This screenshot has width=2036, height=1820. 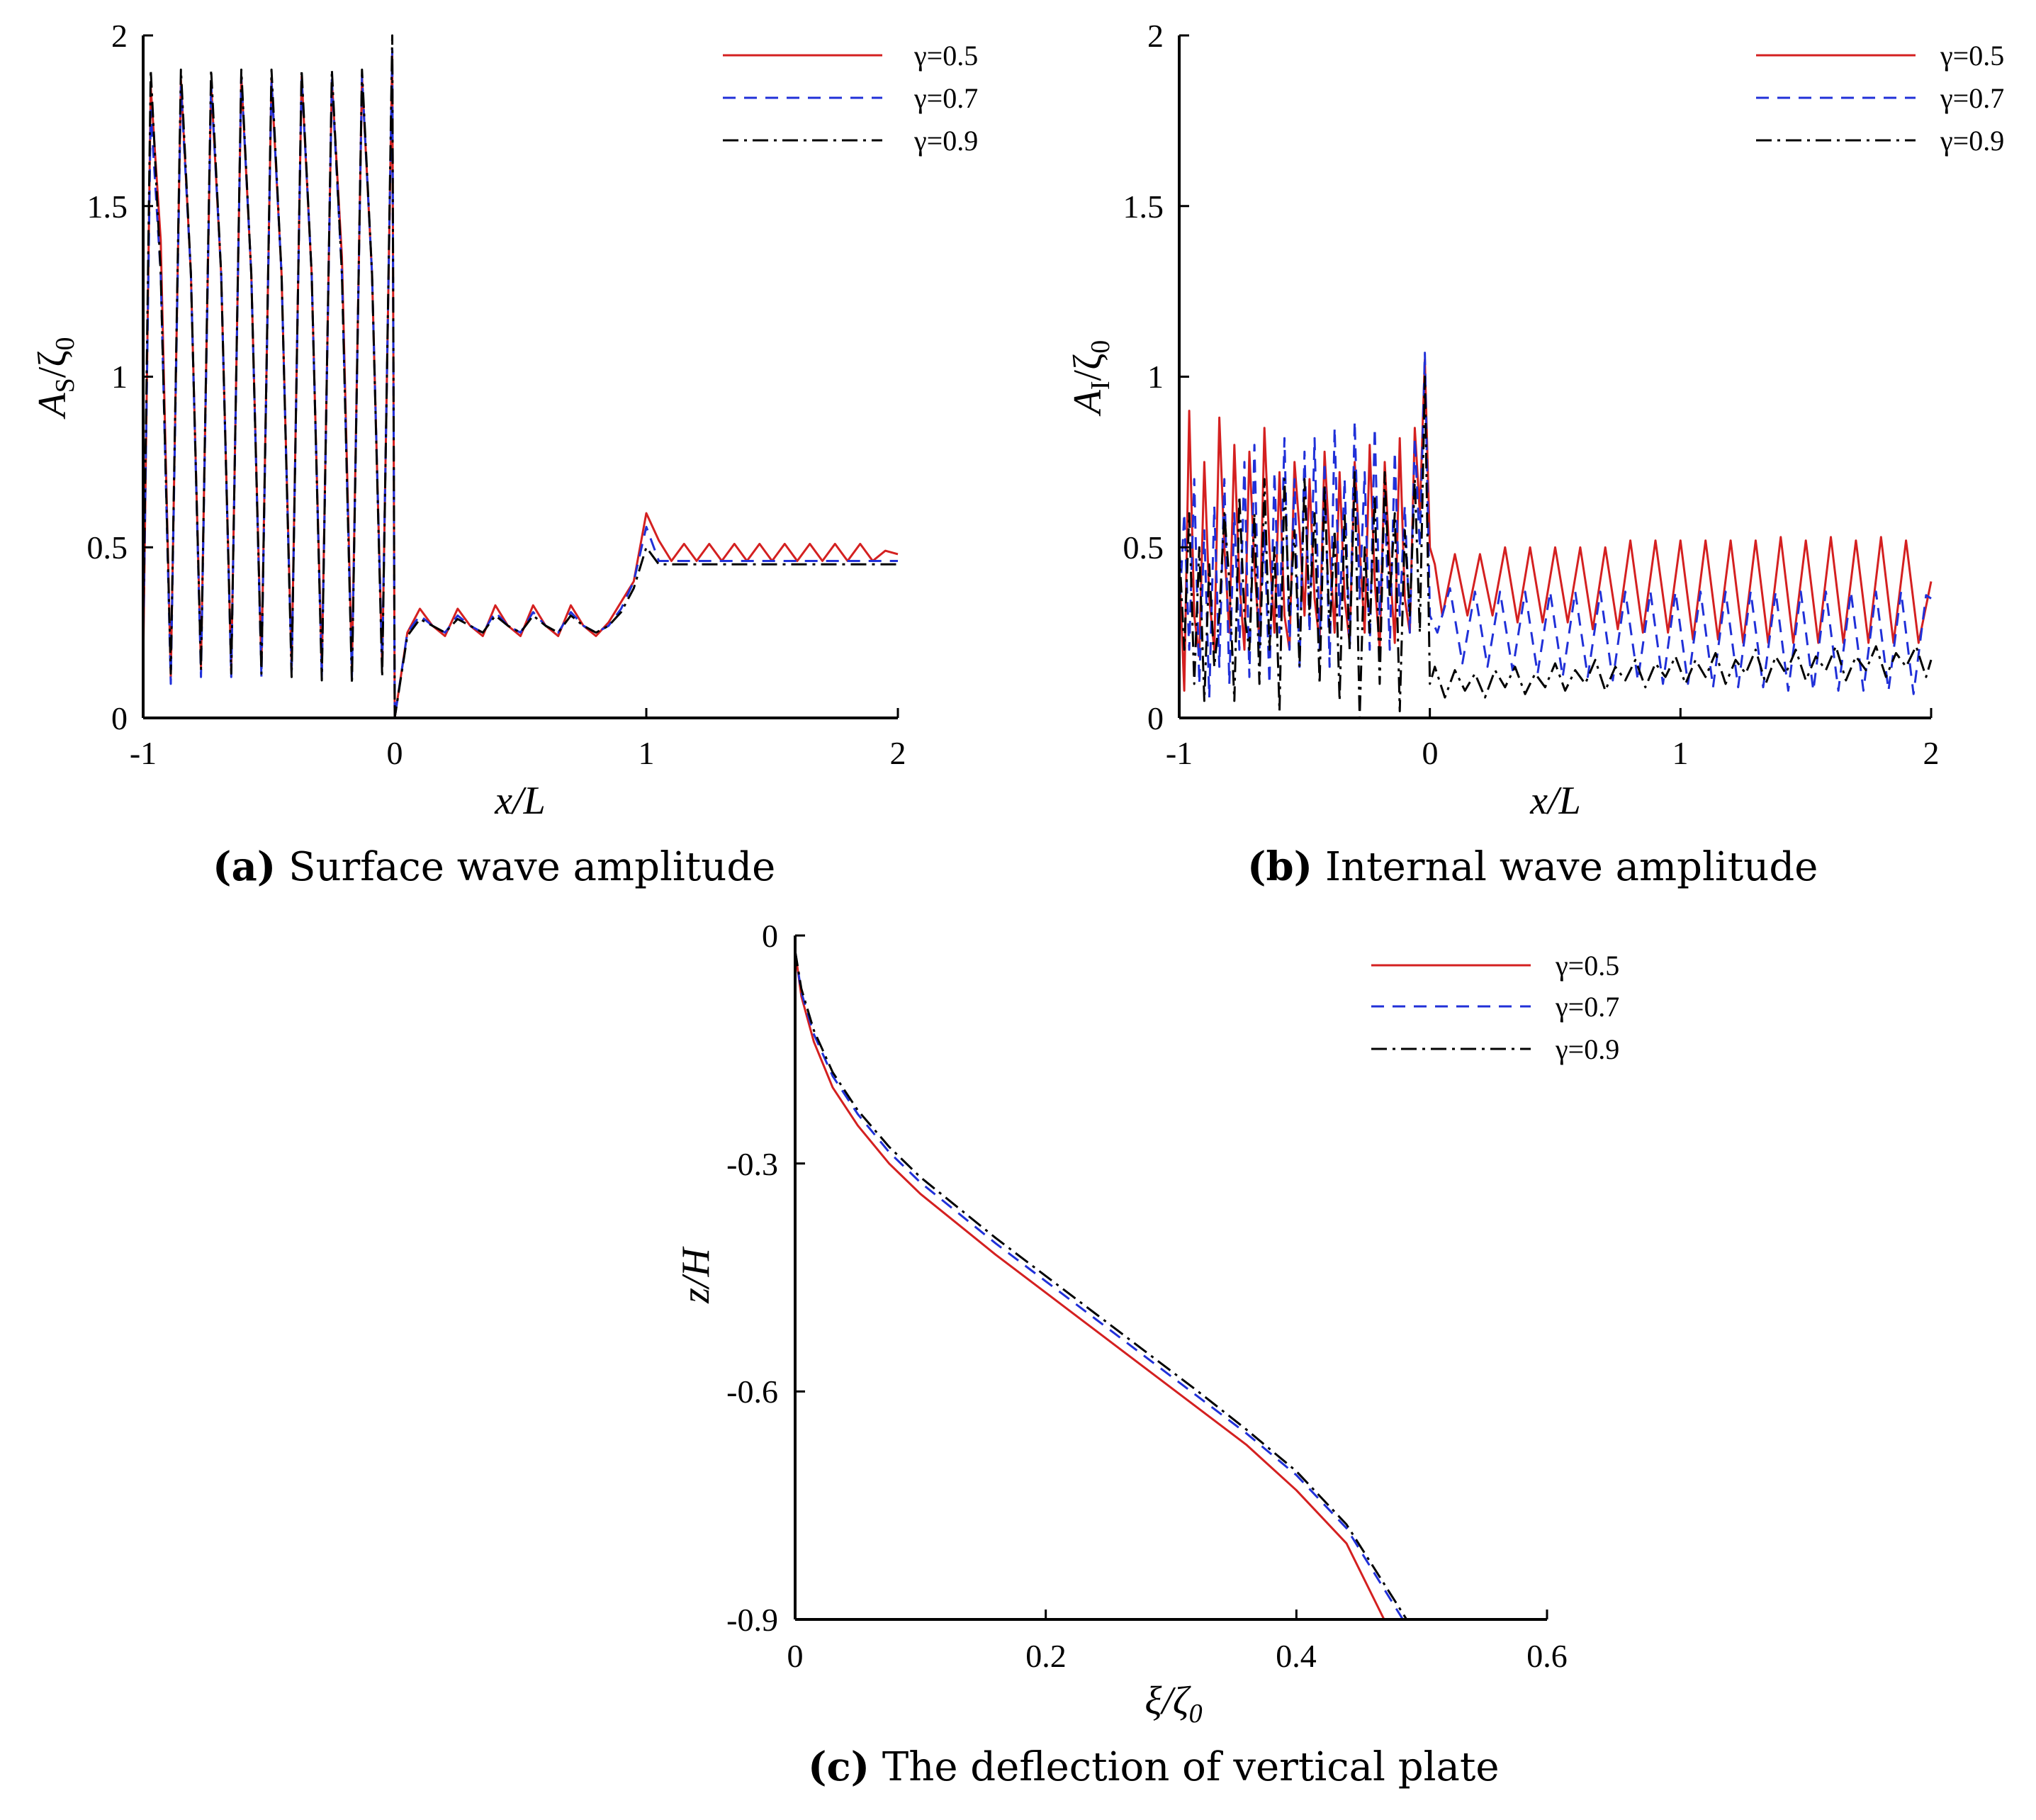 What do you see at coordinates (1972, 141) in the screenshot?
I see `panel-b-legend-label: γ=0.9` at bounding box center [1972, 141].